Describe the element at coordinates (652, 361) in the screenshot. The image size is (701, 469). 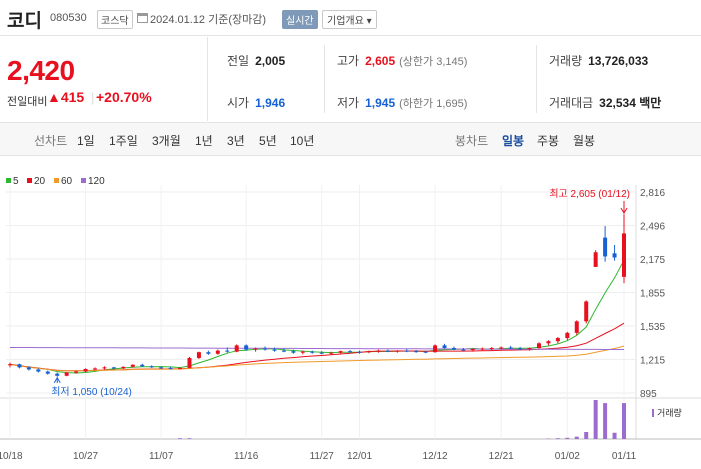
I see `y-tick-label: 1,215` at that location.